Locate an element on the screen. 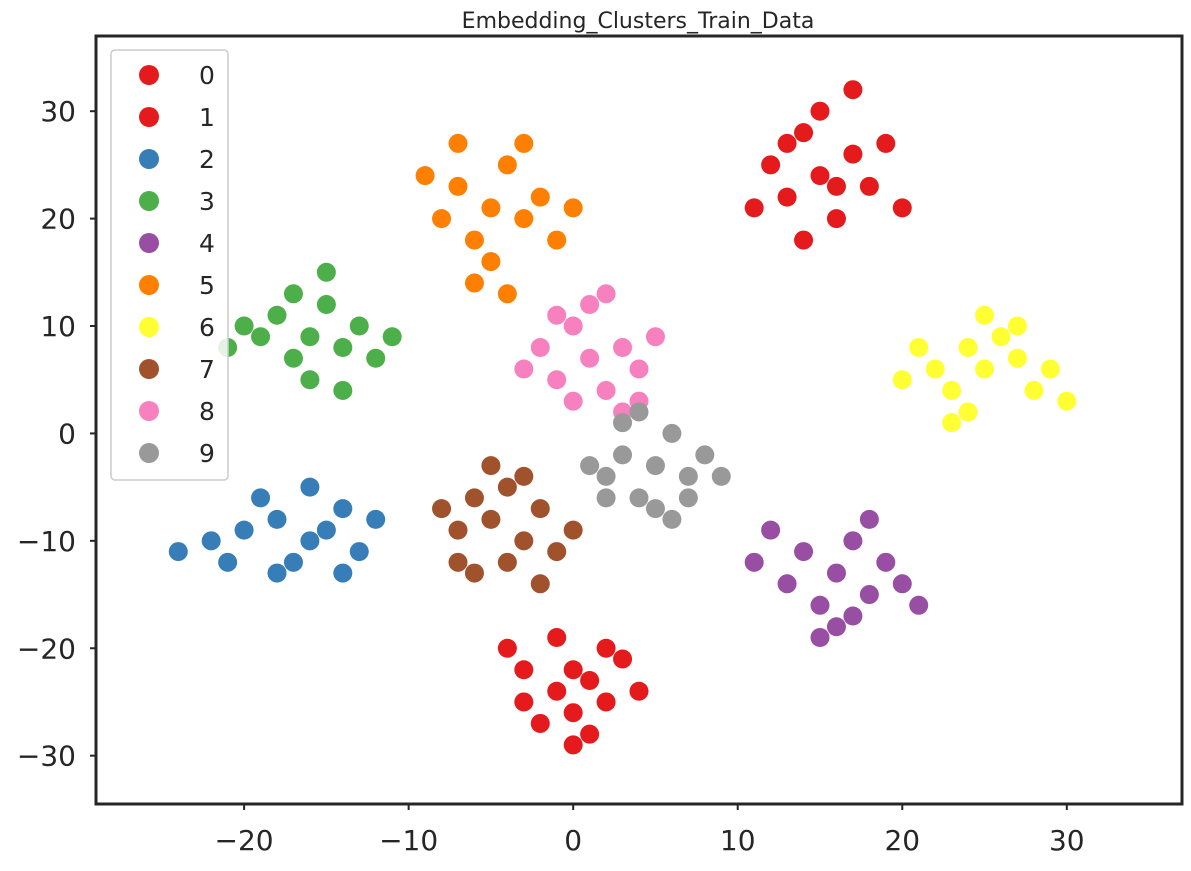 This screenshot has height=871, width=1191. legend-label-7: 7 is located at coordinates (207, 369).